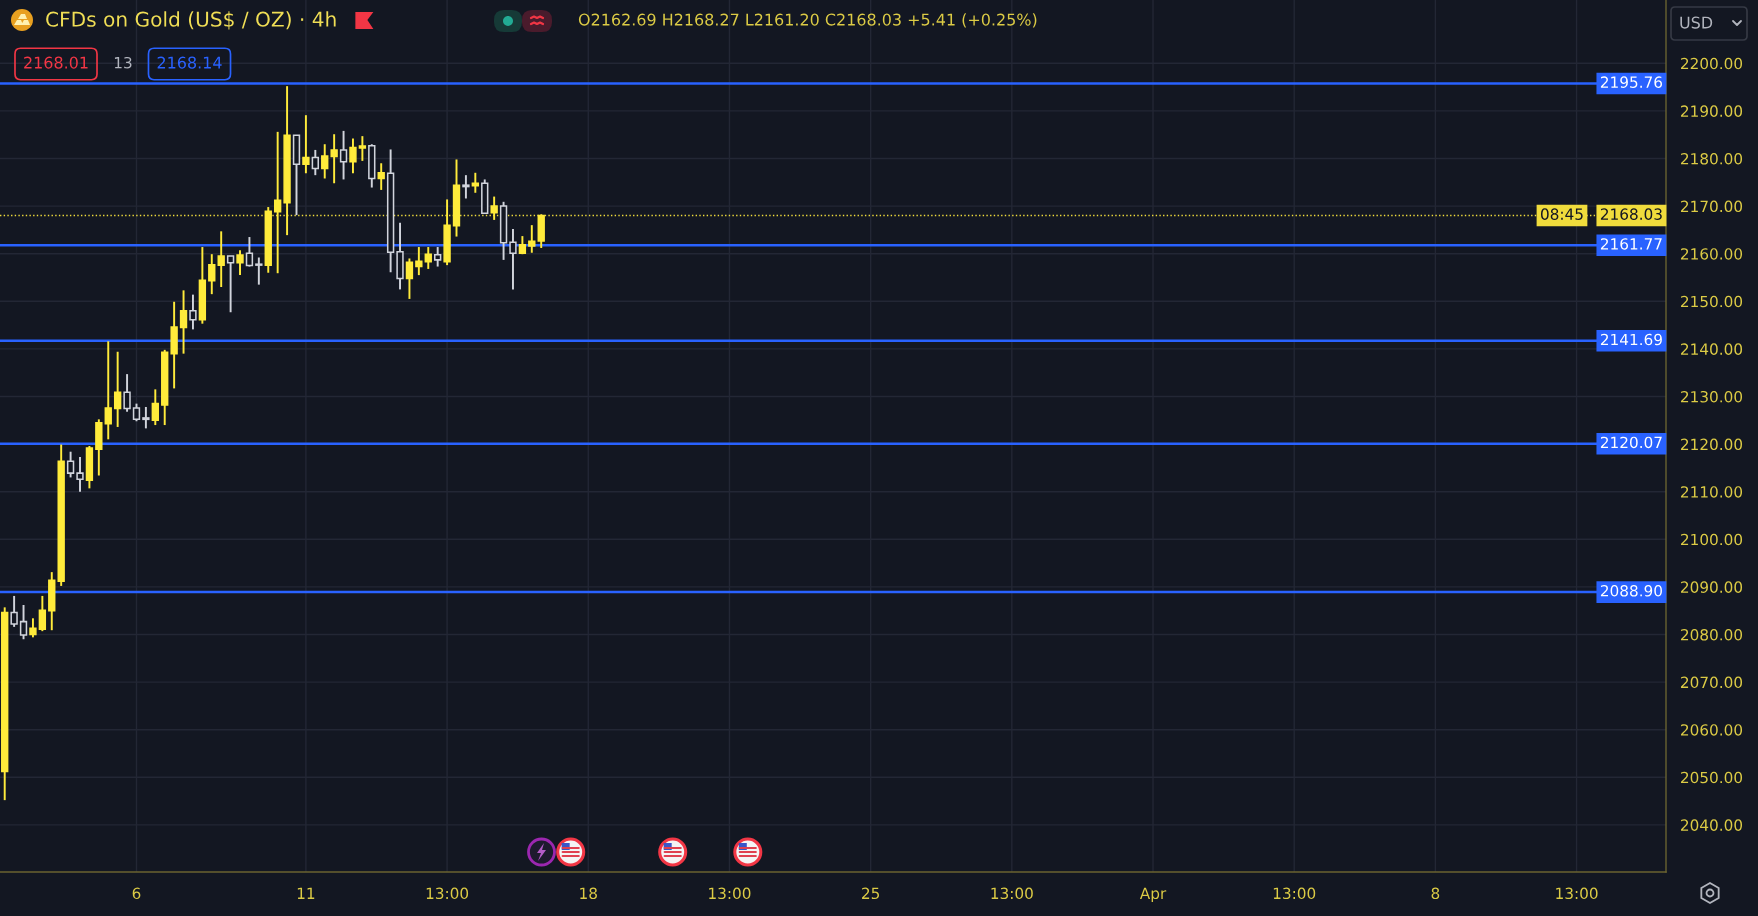 The image size is (1758, 916). What do you see at coordinates (807, 20) in the screenshot?
I see `text: O2162.69 H2168.27 L2161.20 C2168.03 +5.41 (+0.25%)` at bounding box center [807, 20].